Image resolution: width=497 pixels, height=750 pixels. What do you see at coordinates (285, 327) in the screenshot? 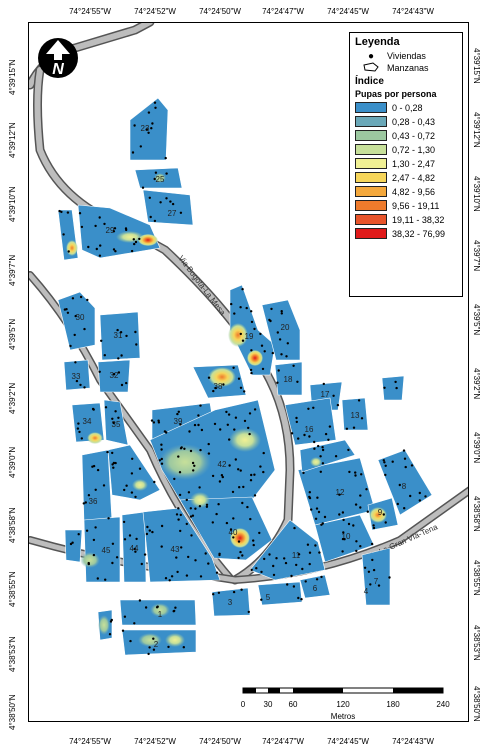
I see `block-label: 20` at bounding box center [285, 327].